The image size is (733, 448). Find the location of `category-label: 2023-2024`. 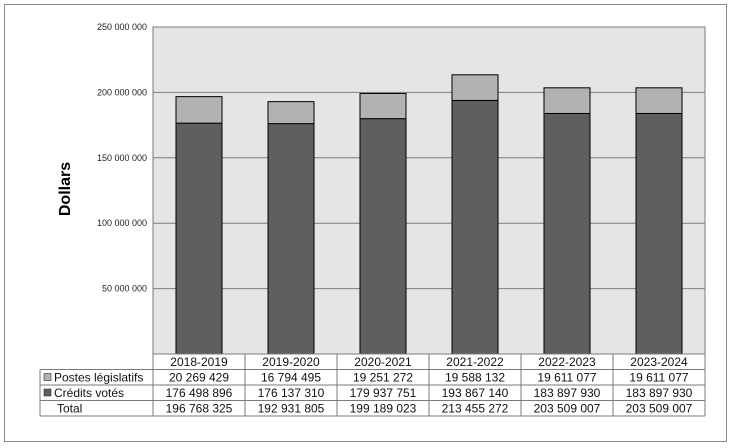

category-label: 2023-2024 is located at coordinates (659, 362).